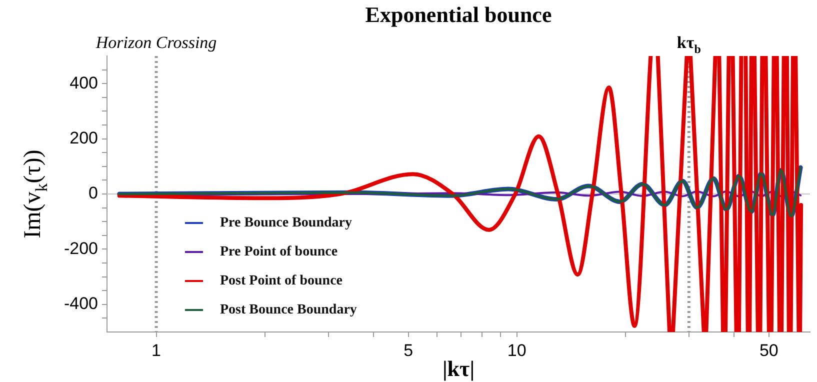 The height and width of the screenshot is (382, 817). What do you see at coordinates (84, 82) in the screenshot?
I see `y-tick-label: 400` at bounding box center [84, 82].